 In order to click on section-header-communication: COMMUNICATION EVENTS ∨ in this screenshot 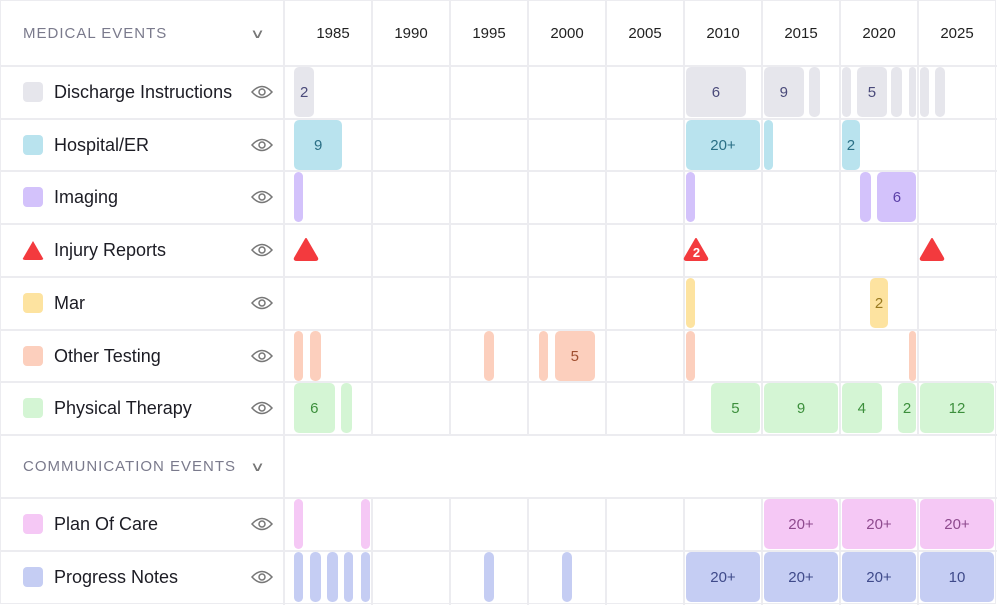, I will do `click(142, 466)`.